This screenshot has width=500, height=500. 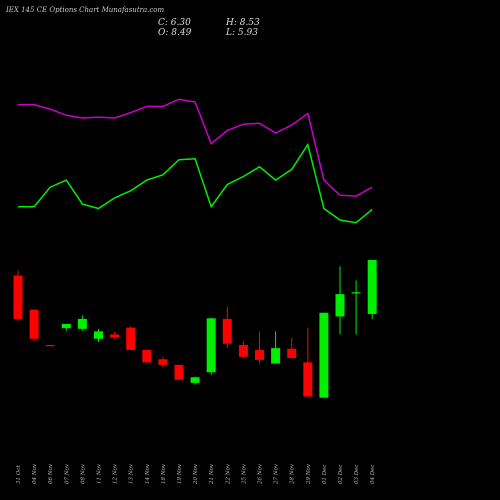 What do you see at coordinates (212, 474) in the screenshot?
I see `date-tick-label: 21 Nov` at bounding box center [212, 474].